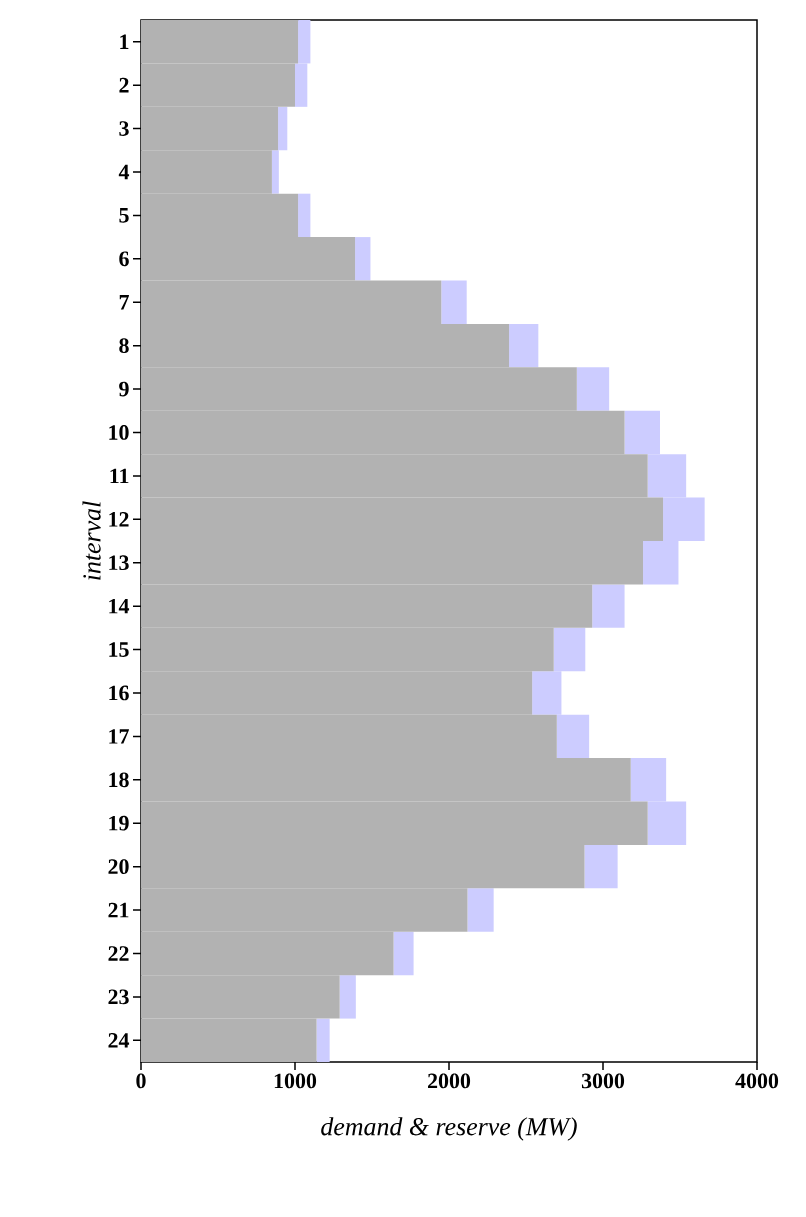 The image size is (806, 1217). Describe the element at coordinates (119, 519) in the screenshot. I see `y-tick-label: 12` at that location.